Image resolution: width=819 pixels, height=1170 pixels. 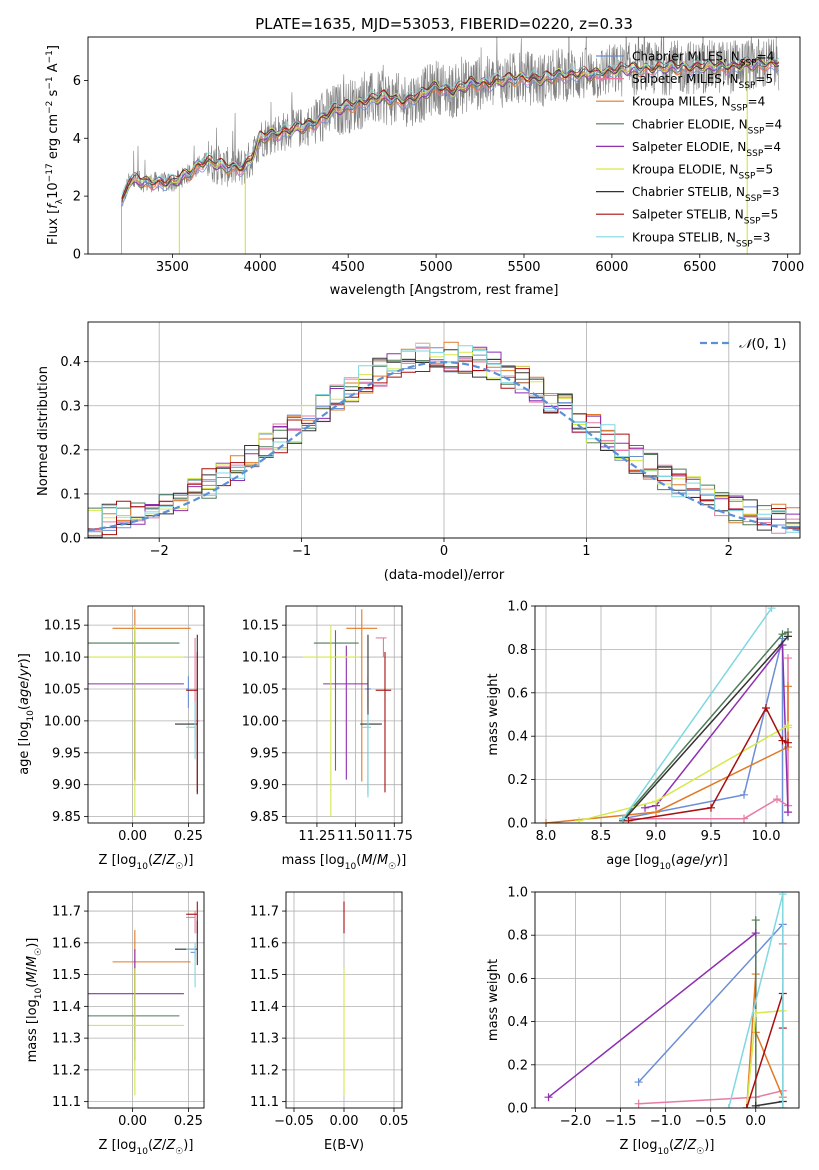 I want to click on x-tick-label: −1.5, so click(x=621, y=1121).